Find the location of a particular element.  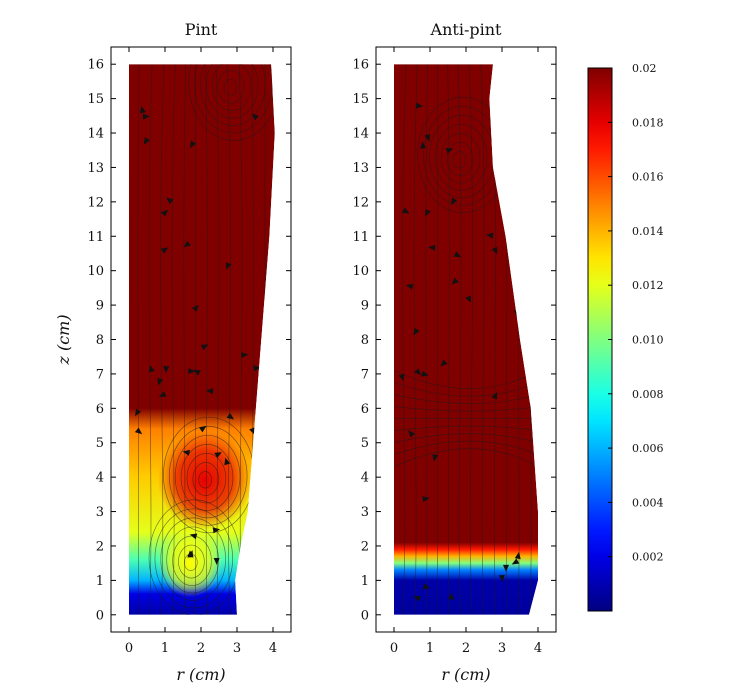

y-tick-label: 5 is located at coordinates (100, 443).